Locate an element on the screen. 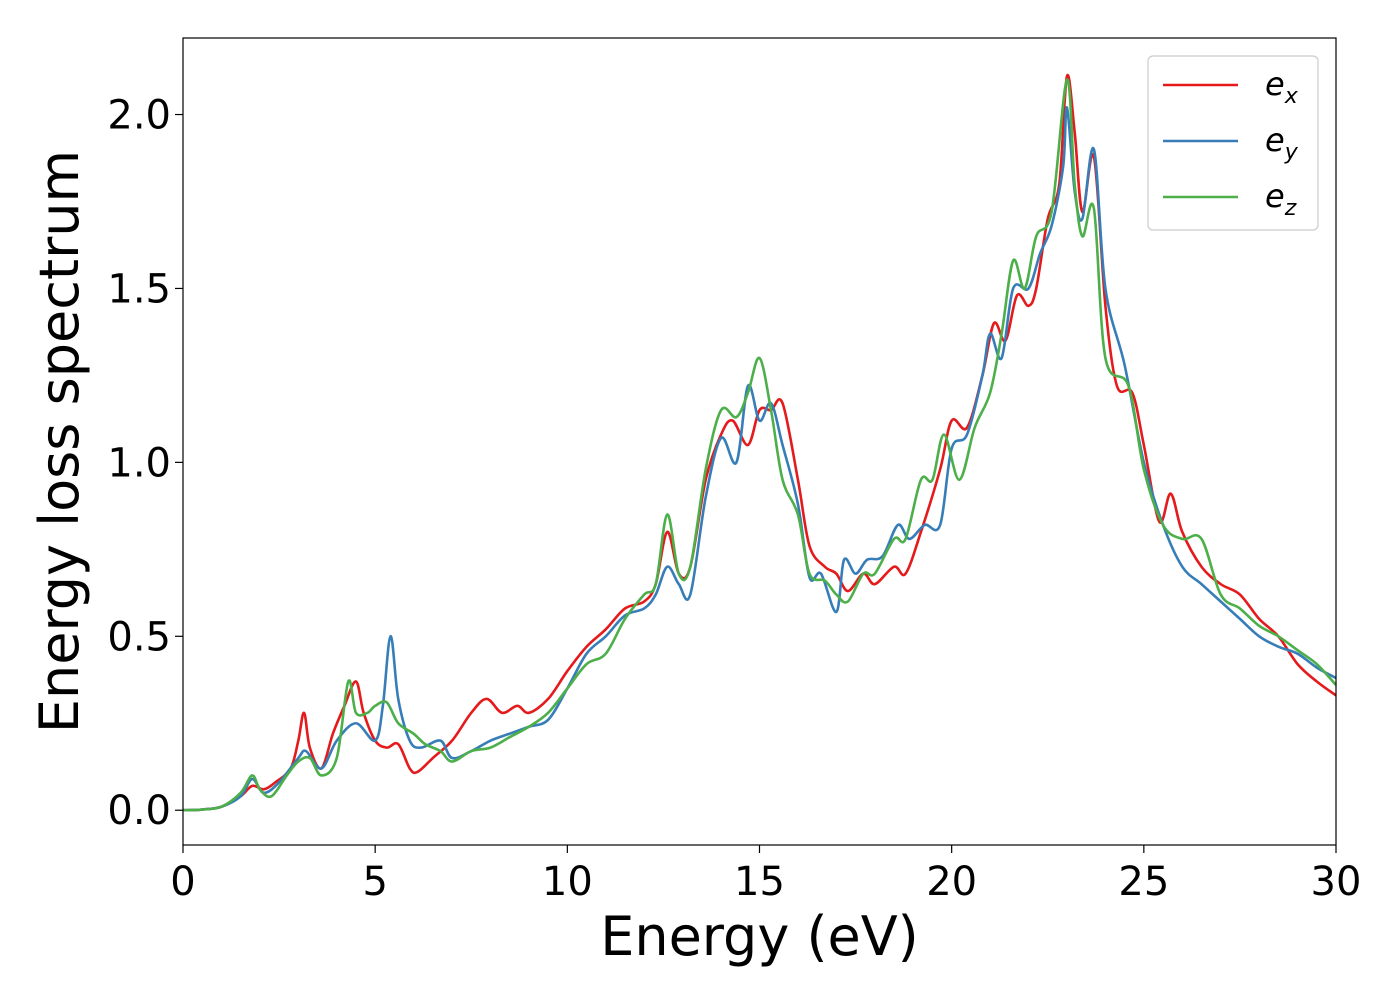  legend-box is located at coordinates (1233, 143).